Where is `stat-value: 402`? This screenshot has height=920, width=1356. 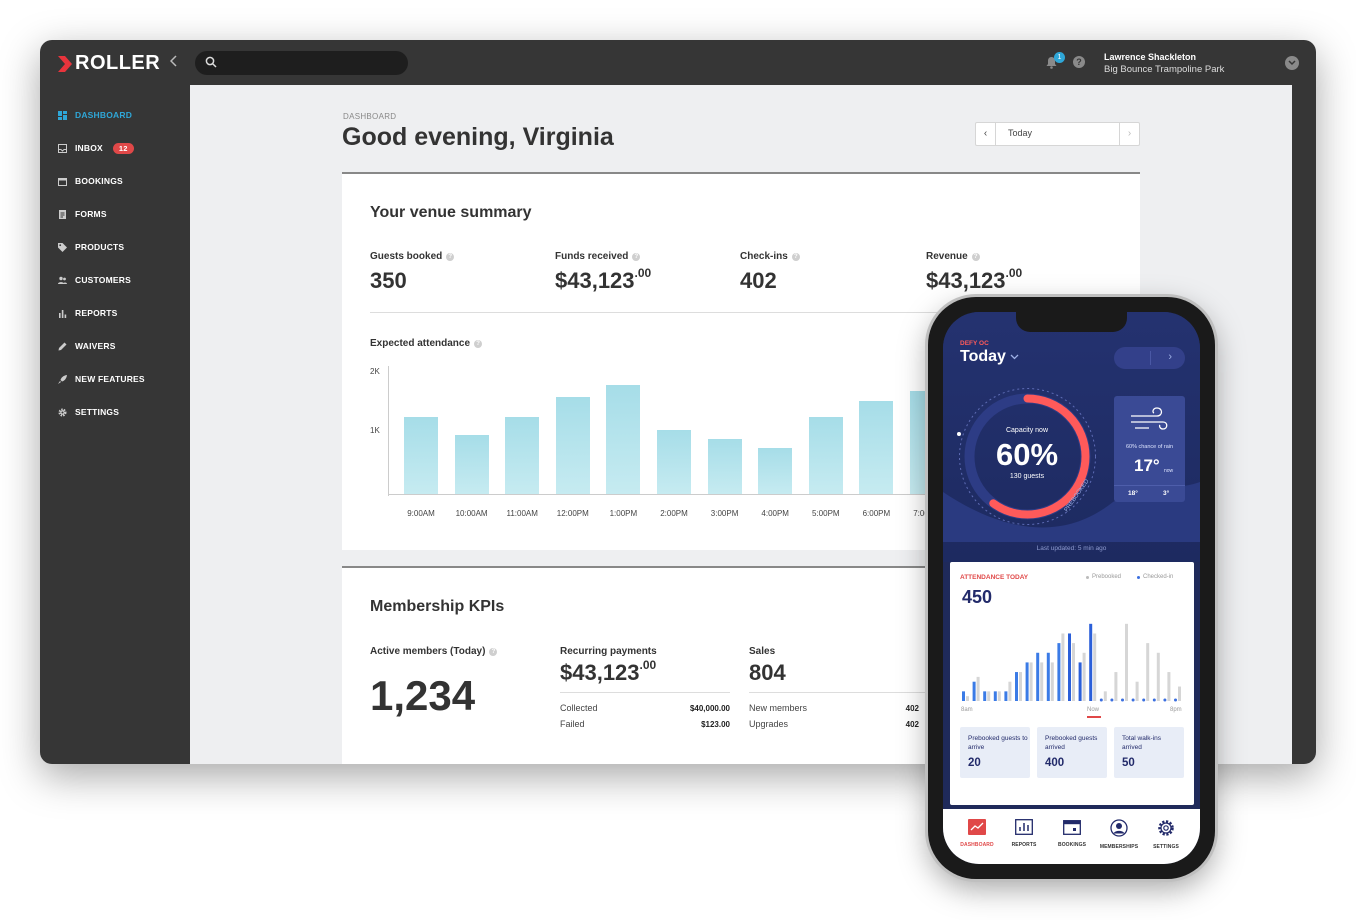 stat-value: 402 is located at coordinates (758, 281).